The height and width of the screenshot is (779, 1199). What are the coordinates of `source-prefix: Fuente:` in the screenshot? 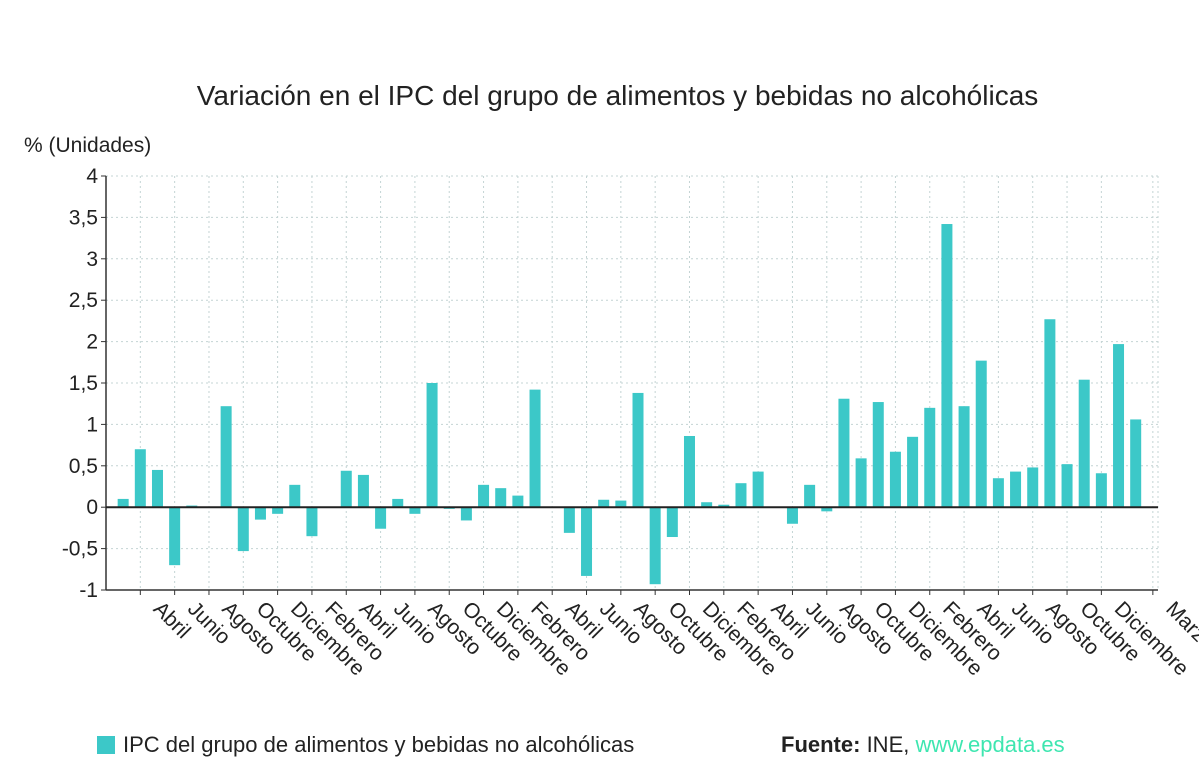 It's located at (821, 744).